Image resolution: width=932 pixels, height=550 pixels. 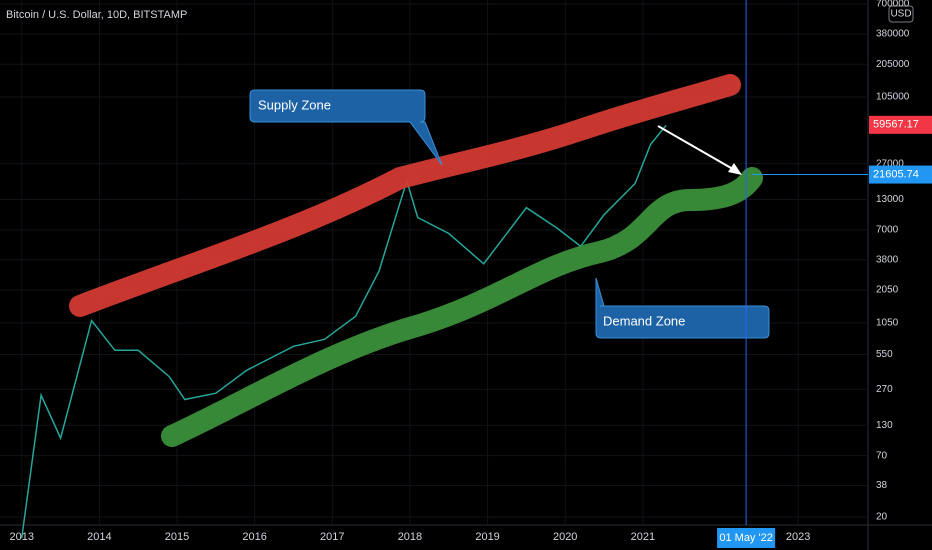 I want to click on cursor-label-box, so click(x=746, y=538).